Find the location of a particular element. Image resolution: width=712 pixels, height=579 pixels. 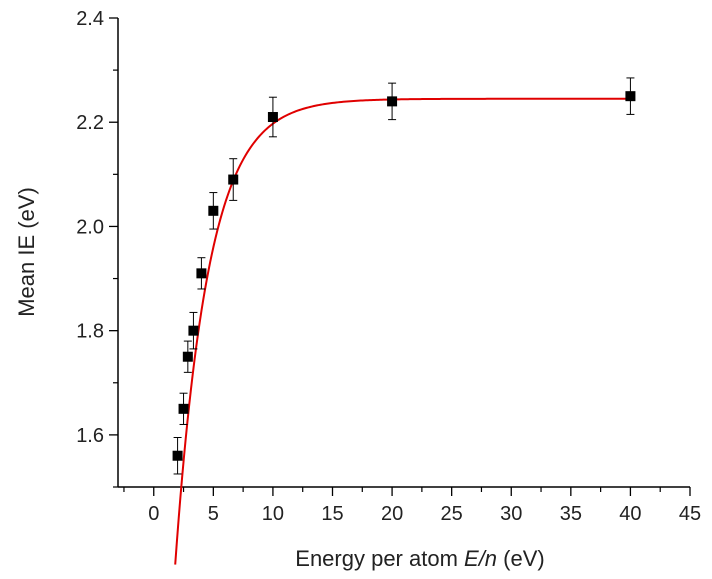

x-tick-label: 0 is located at coordinates (153, 514).